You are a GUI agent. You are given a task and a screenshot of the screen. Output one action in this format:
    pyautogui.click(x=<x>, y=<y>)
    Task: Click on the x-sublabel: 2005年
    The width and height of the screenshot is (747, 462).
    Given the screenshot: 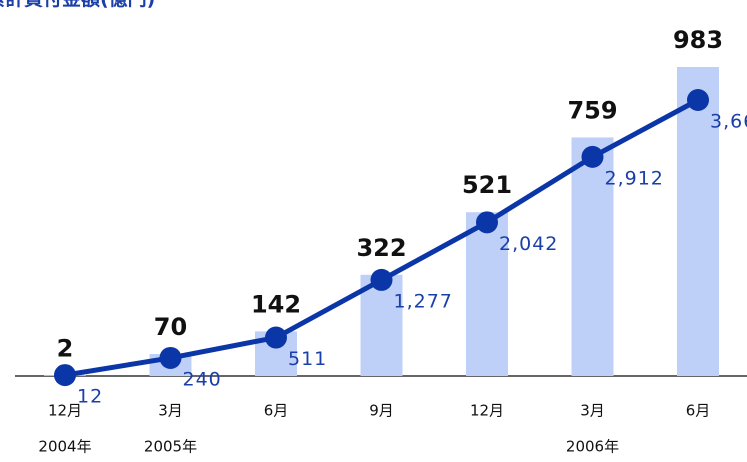 What is the action you would take?
    pyautogui.click(x=170, y=447)
    